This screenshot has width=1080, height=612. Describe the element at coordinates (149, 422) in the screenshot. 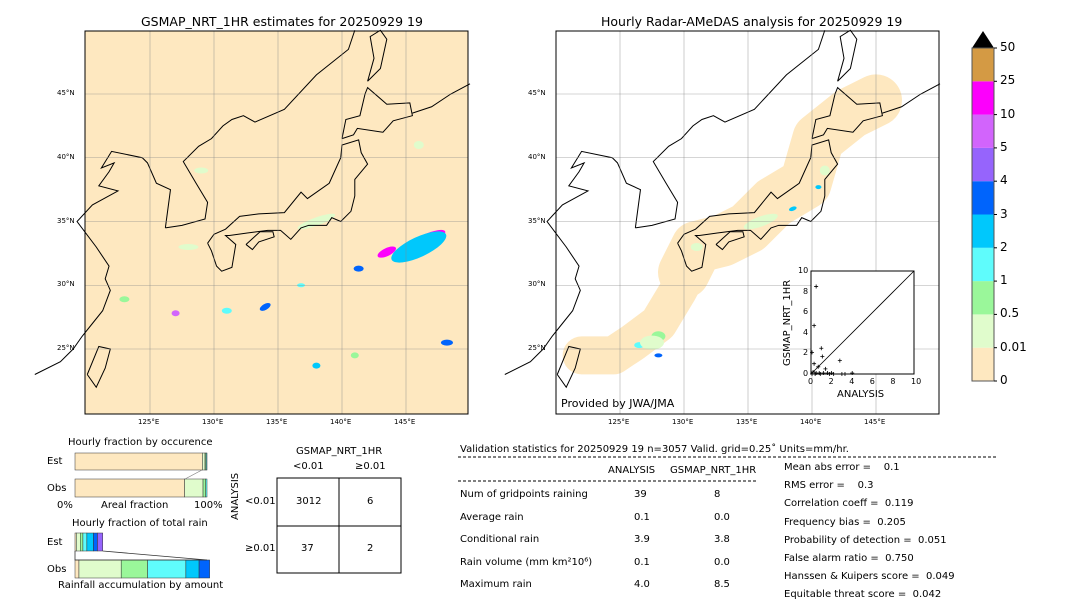

I see `lon-label: 125°E` at that location.